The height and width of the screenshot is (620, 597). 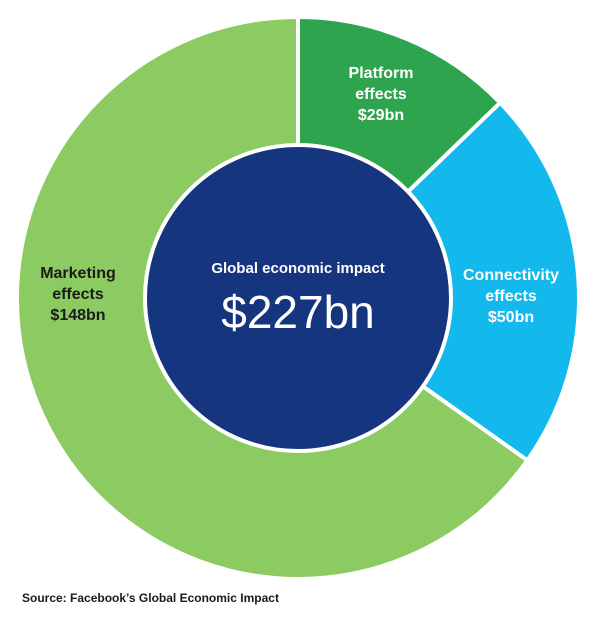 I want to click on slice-label-line: Connectivity, so click(x=511, y=275).